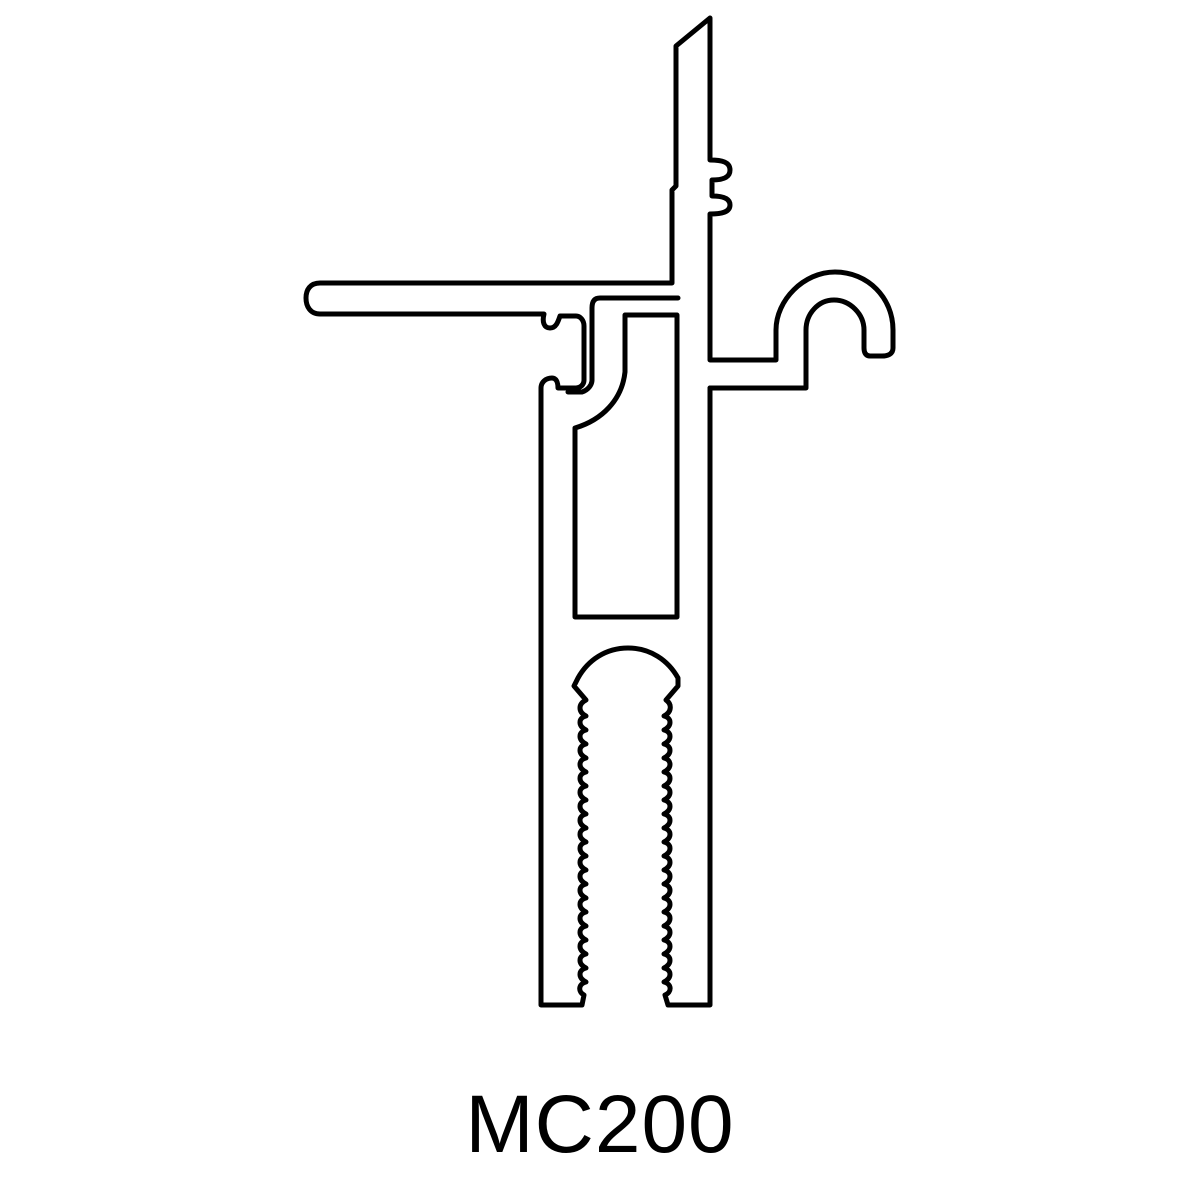 The image size is (1200, 1200). I want to click on profile-inner-web, so click(623, 345).